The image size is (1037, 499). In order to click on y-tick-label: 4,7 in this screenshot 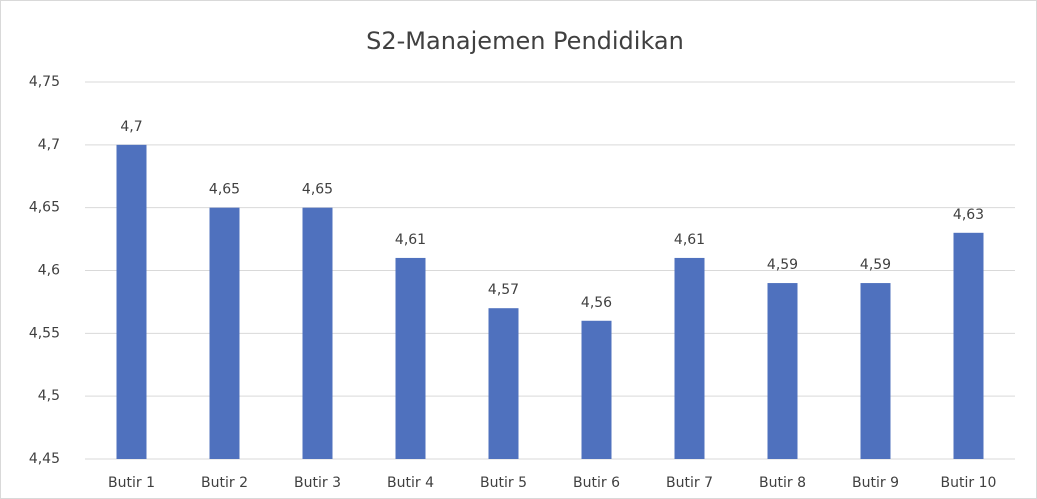, I will do `click(49, 145)`.